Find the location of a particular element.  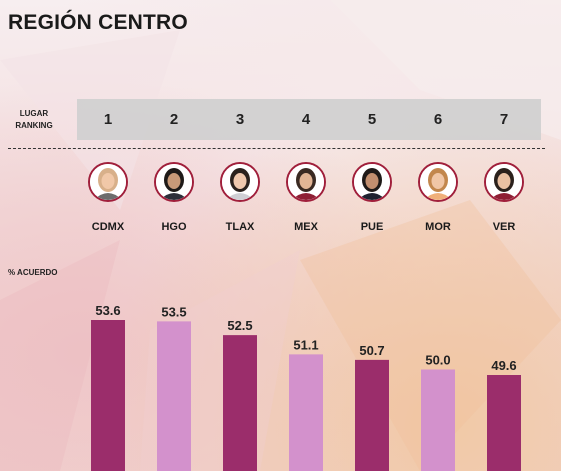

rank-number: 7 is located at coordinates (504, 119).